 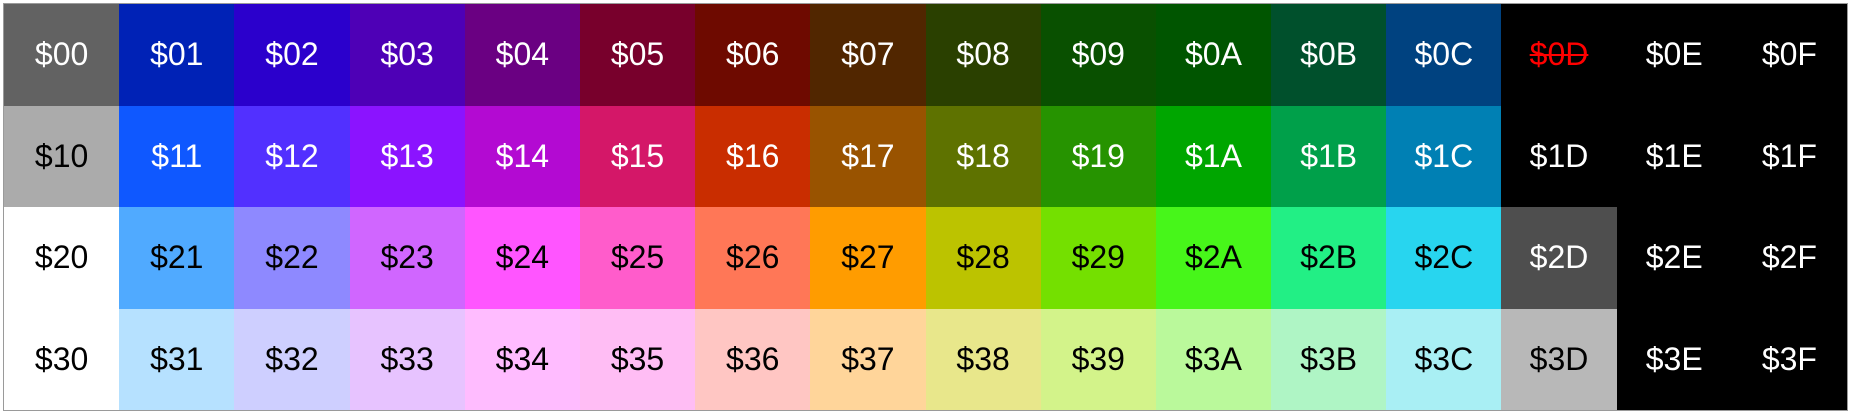 I want to click on swatch-label: $29, so click(x=1098, y=257).